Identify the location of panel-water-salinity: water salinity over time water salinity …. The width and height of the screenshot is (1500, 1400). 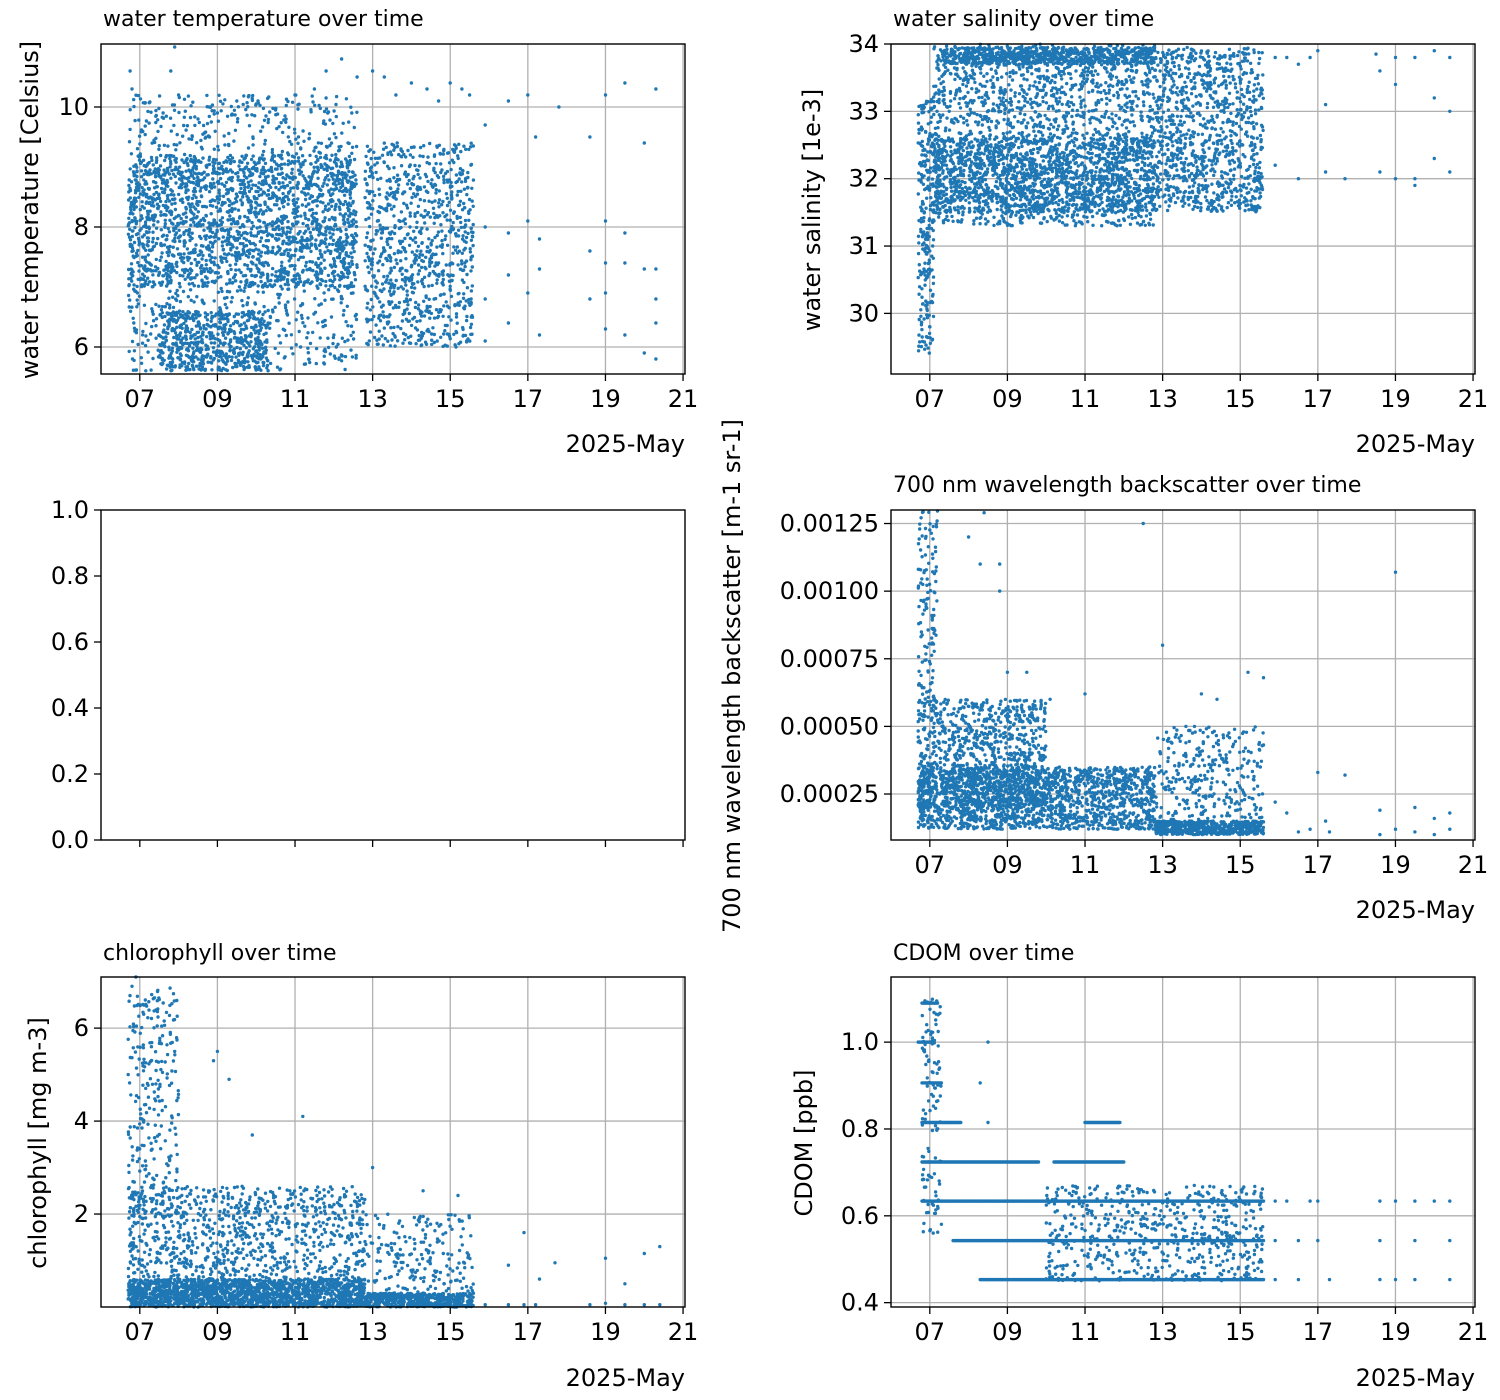
(1143, 232).